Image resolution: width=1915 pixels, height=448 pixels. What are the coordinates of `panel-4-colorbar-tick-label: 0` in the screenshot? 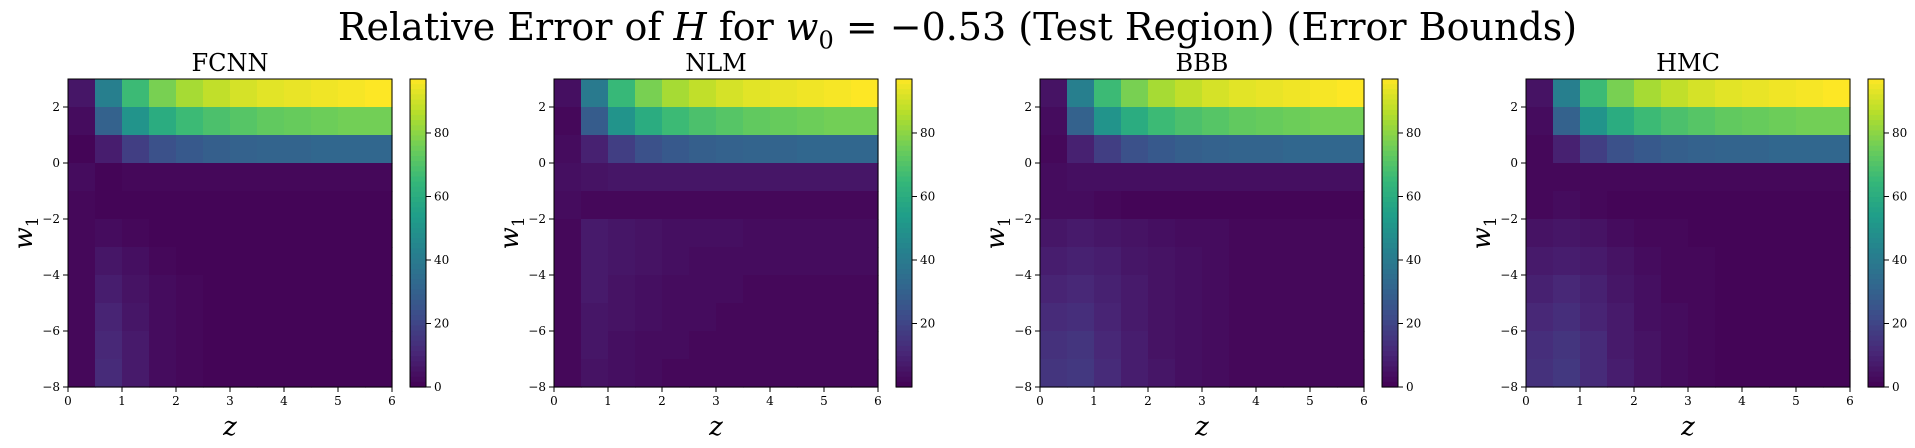 It's located at (1896, 387).